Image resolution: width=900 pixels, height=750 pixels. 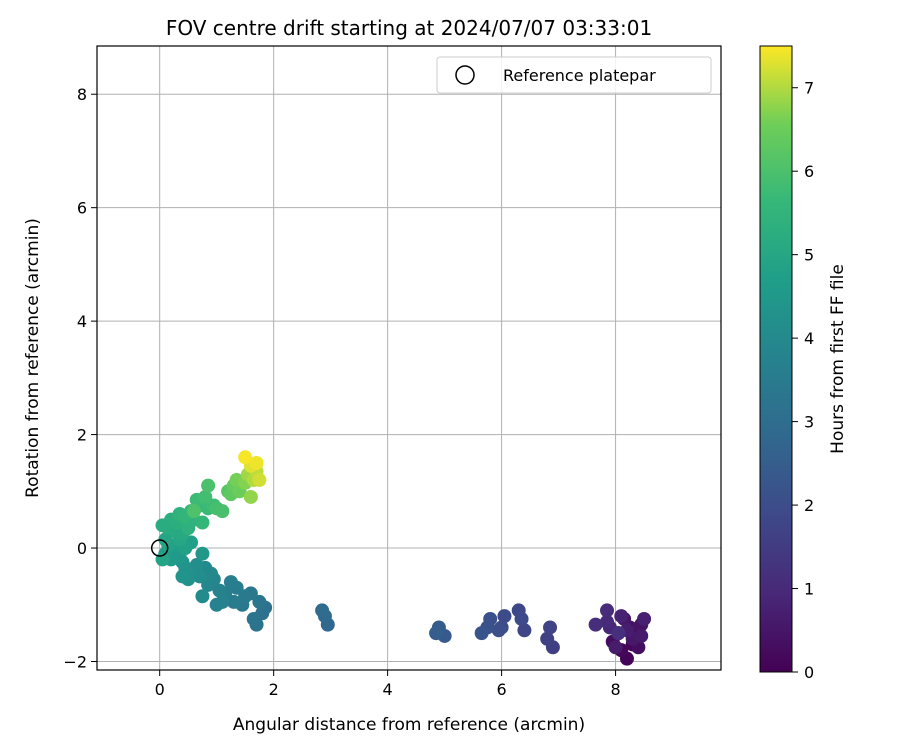 I want to click on y-axis-ticks: −2 0 2 4 6 8, so click(x=80, y=378).